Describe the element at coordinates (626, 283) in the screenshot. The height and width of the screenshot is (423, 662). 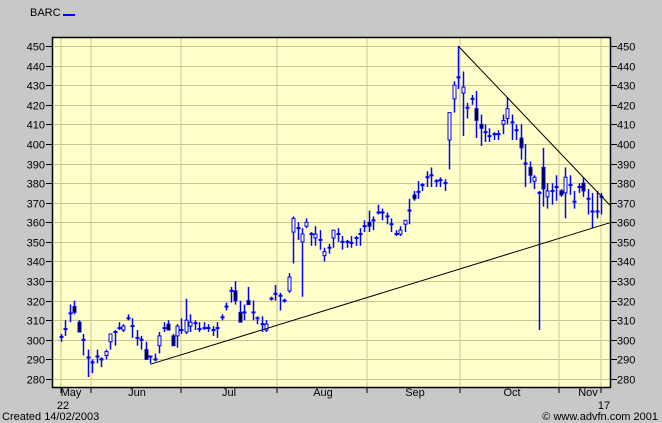
I see `y-tick-label-right: 330` at that location.